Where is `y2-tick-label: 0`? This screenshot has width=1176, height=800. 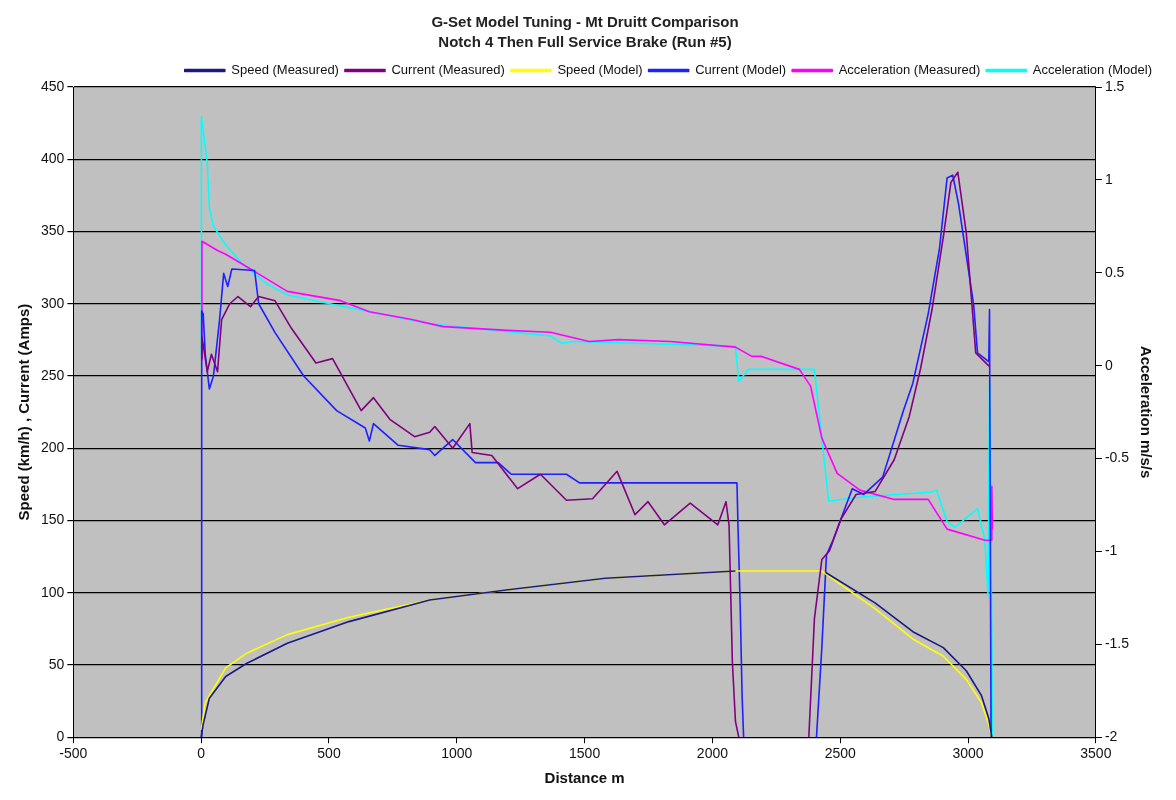
y2-tick-label: 0 is located at coordinates (1108, 364).